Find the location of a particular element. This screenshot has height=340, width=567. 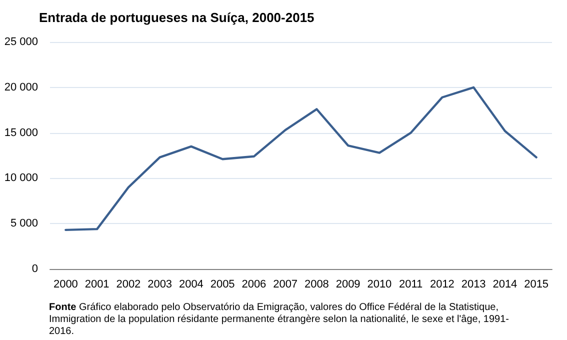

x-tick-label: 2013 is located at coordinates (473, 284).